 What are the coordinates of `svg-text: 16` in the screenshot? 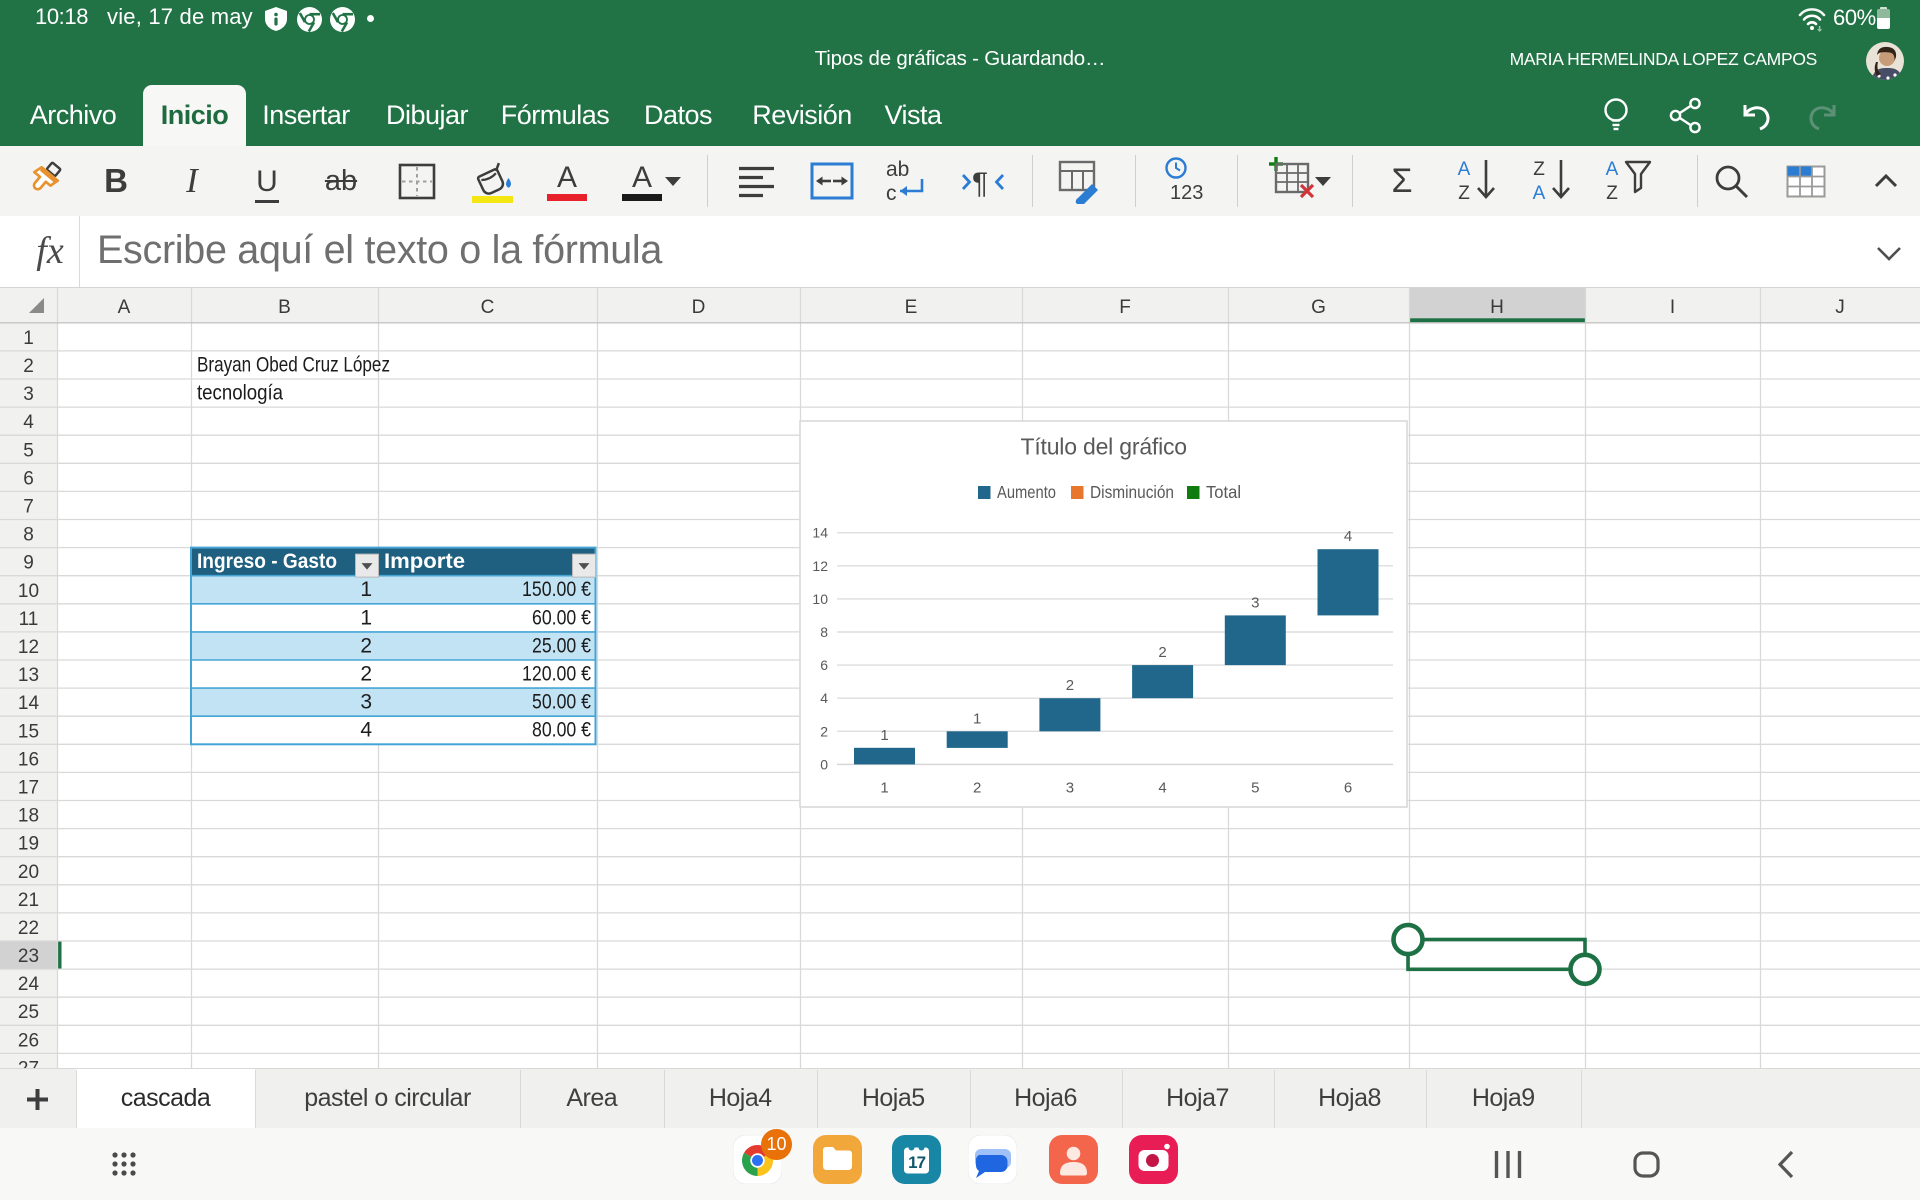 It's located at (28, 759).